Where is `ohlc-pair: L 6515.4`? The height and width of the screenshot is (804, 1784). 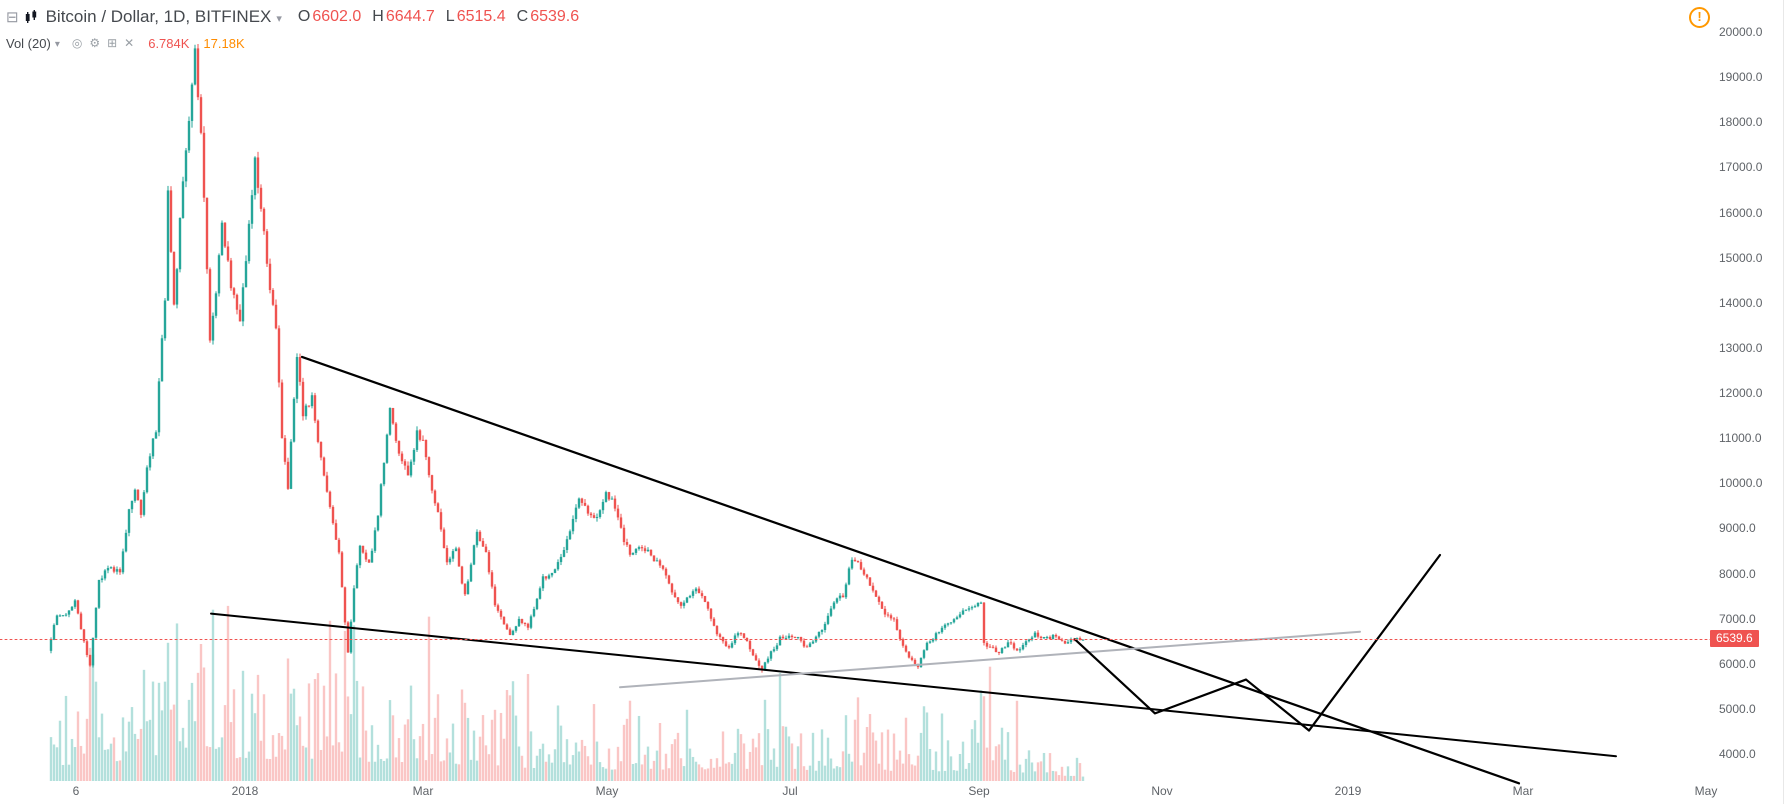
ohlc-pair: L 6515.4 is located at coordinates (476, 17).